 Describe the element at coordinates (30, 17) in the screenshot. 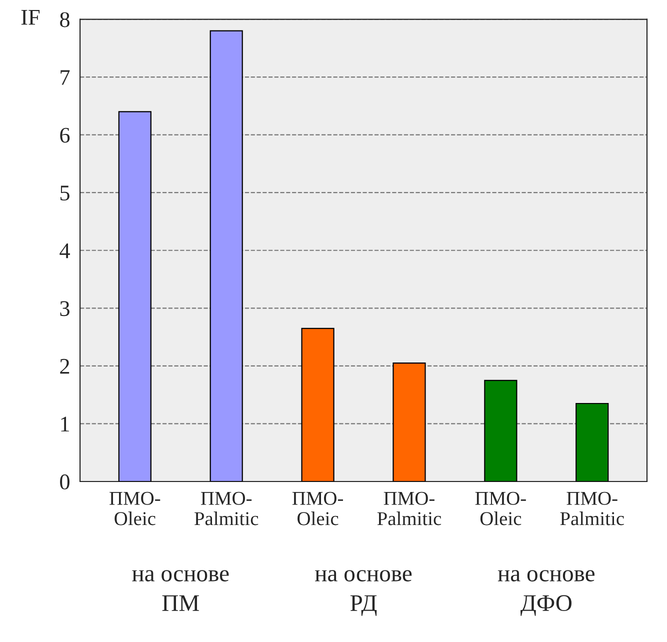

I see `y-axis-title: IF` at that location.